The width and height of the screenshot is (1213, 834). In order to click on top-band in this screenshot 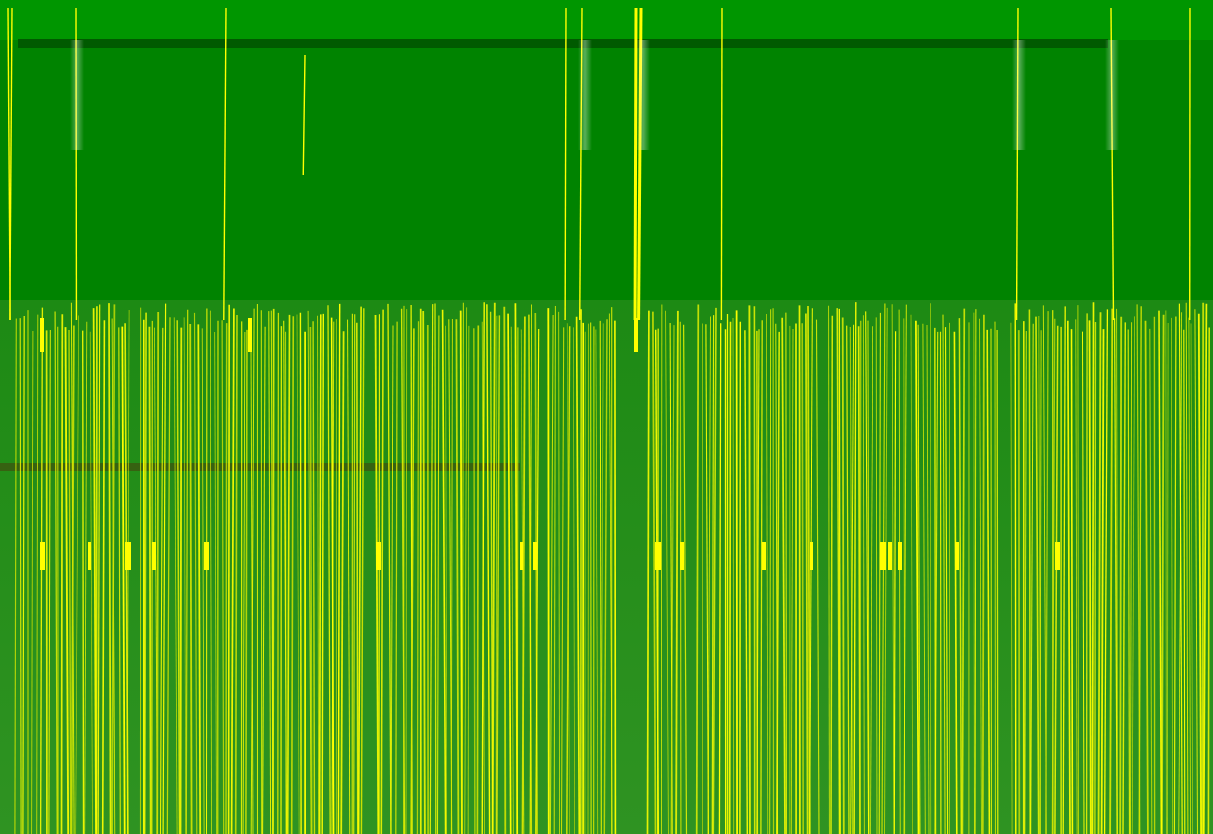, I will do `click(606, 20)`.